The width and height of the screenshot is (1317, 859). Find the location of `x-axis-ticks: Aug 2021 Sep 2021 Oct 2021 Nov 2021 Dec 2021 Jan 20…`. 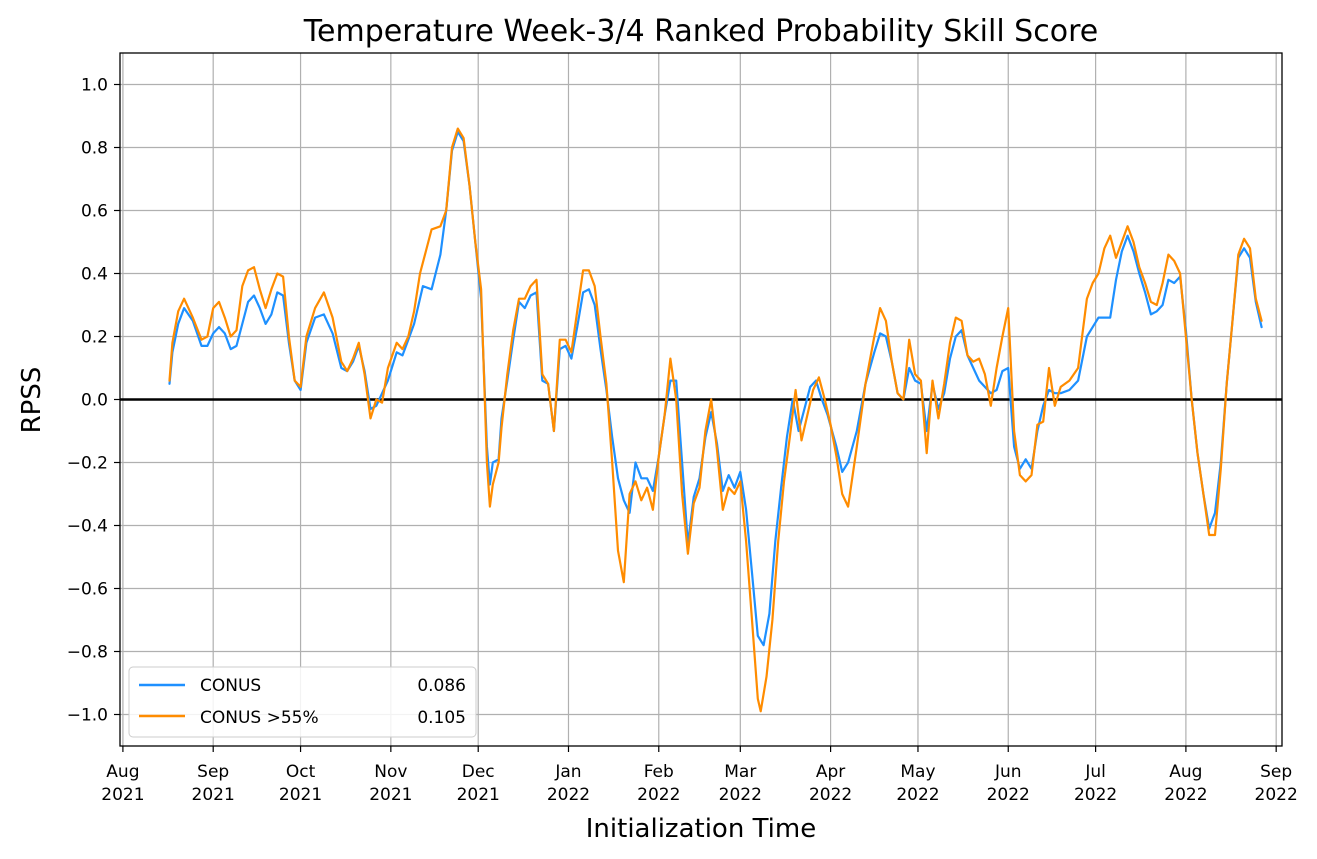

x-axis-ticks: Aug 2021 Sep 2021 Oct 2021 Nov 2021 Dec 2021 Jan 20… is located at coordinates (699, 775).